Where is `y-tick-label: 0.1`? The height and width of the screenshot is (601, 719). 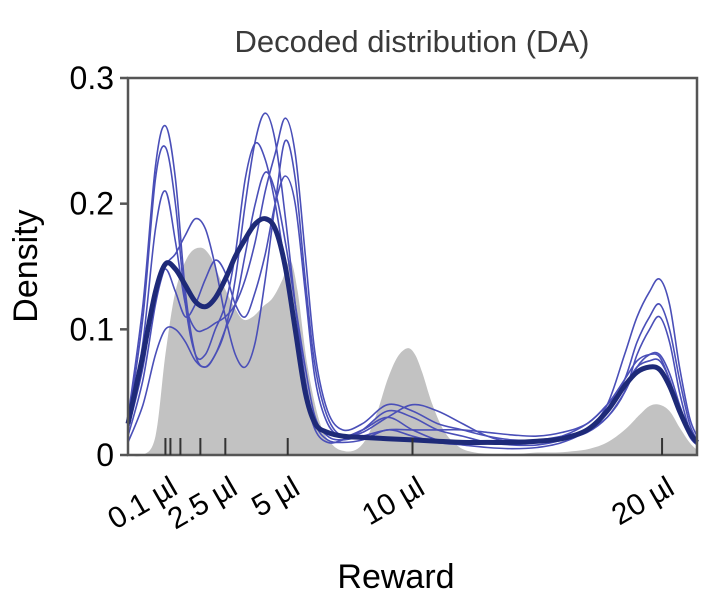
y-tick-label: 0.1 is located at coordinates (92, 329).